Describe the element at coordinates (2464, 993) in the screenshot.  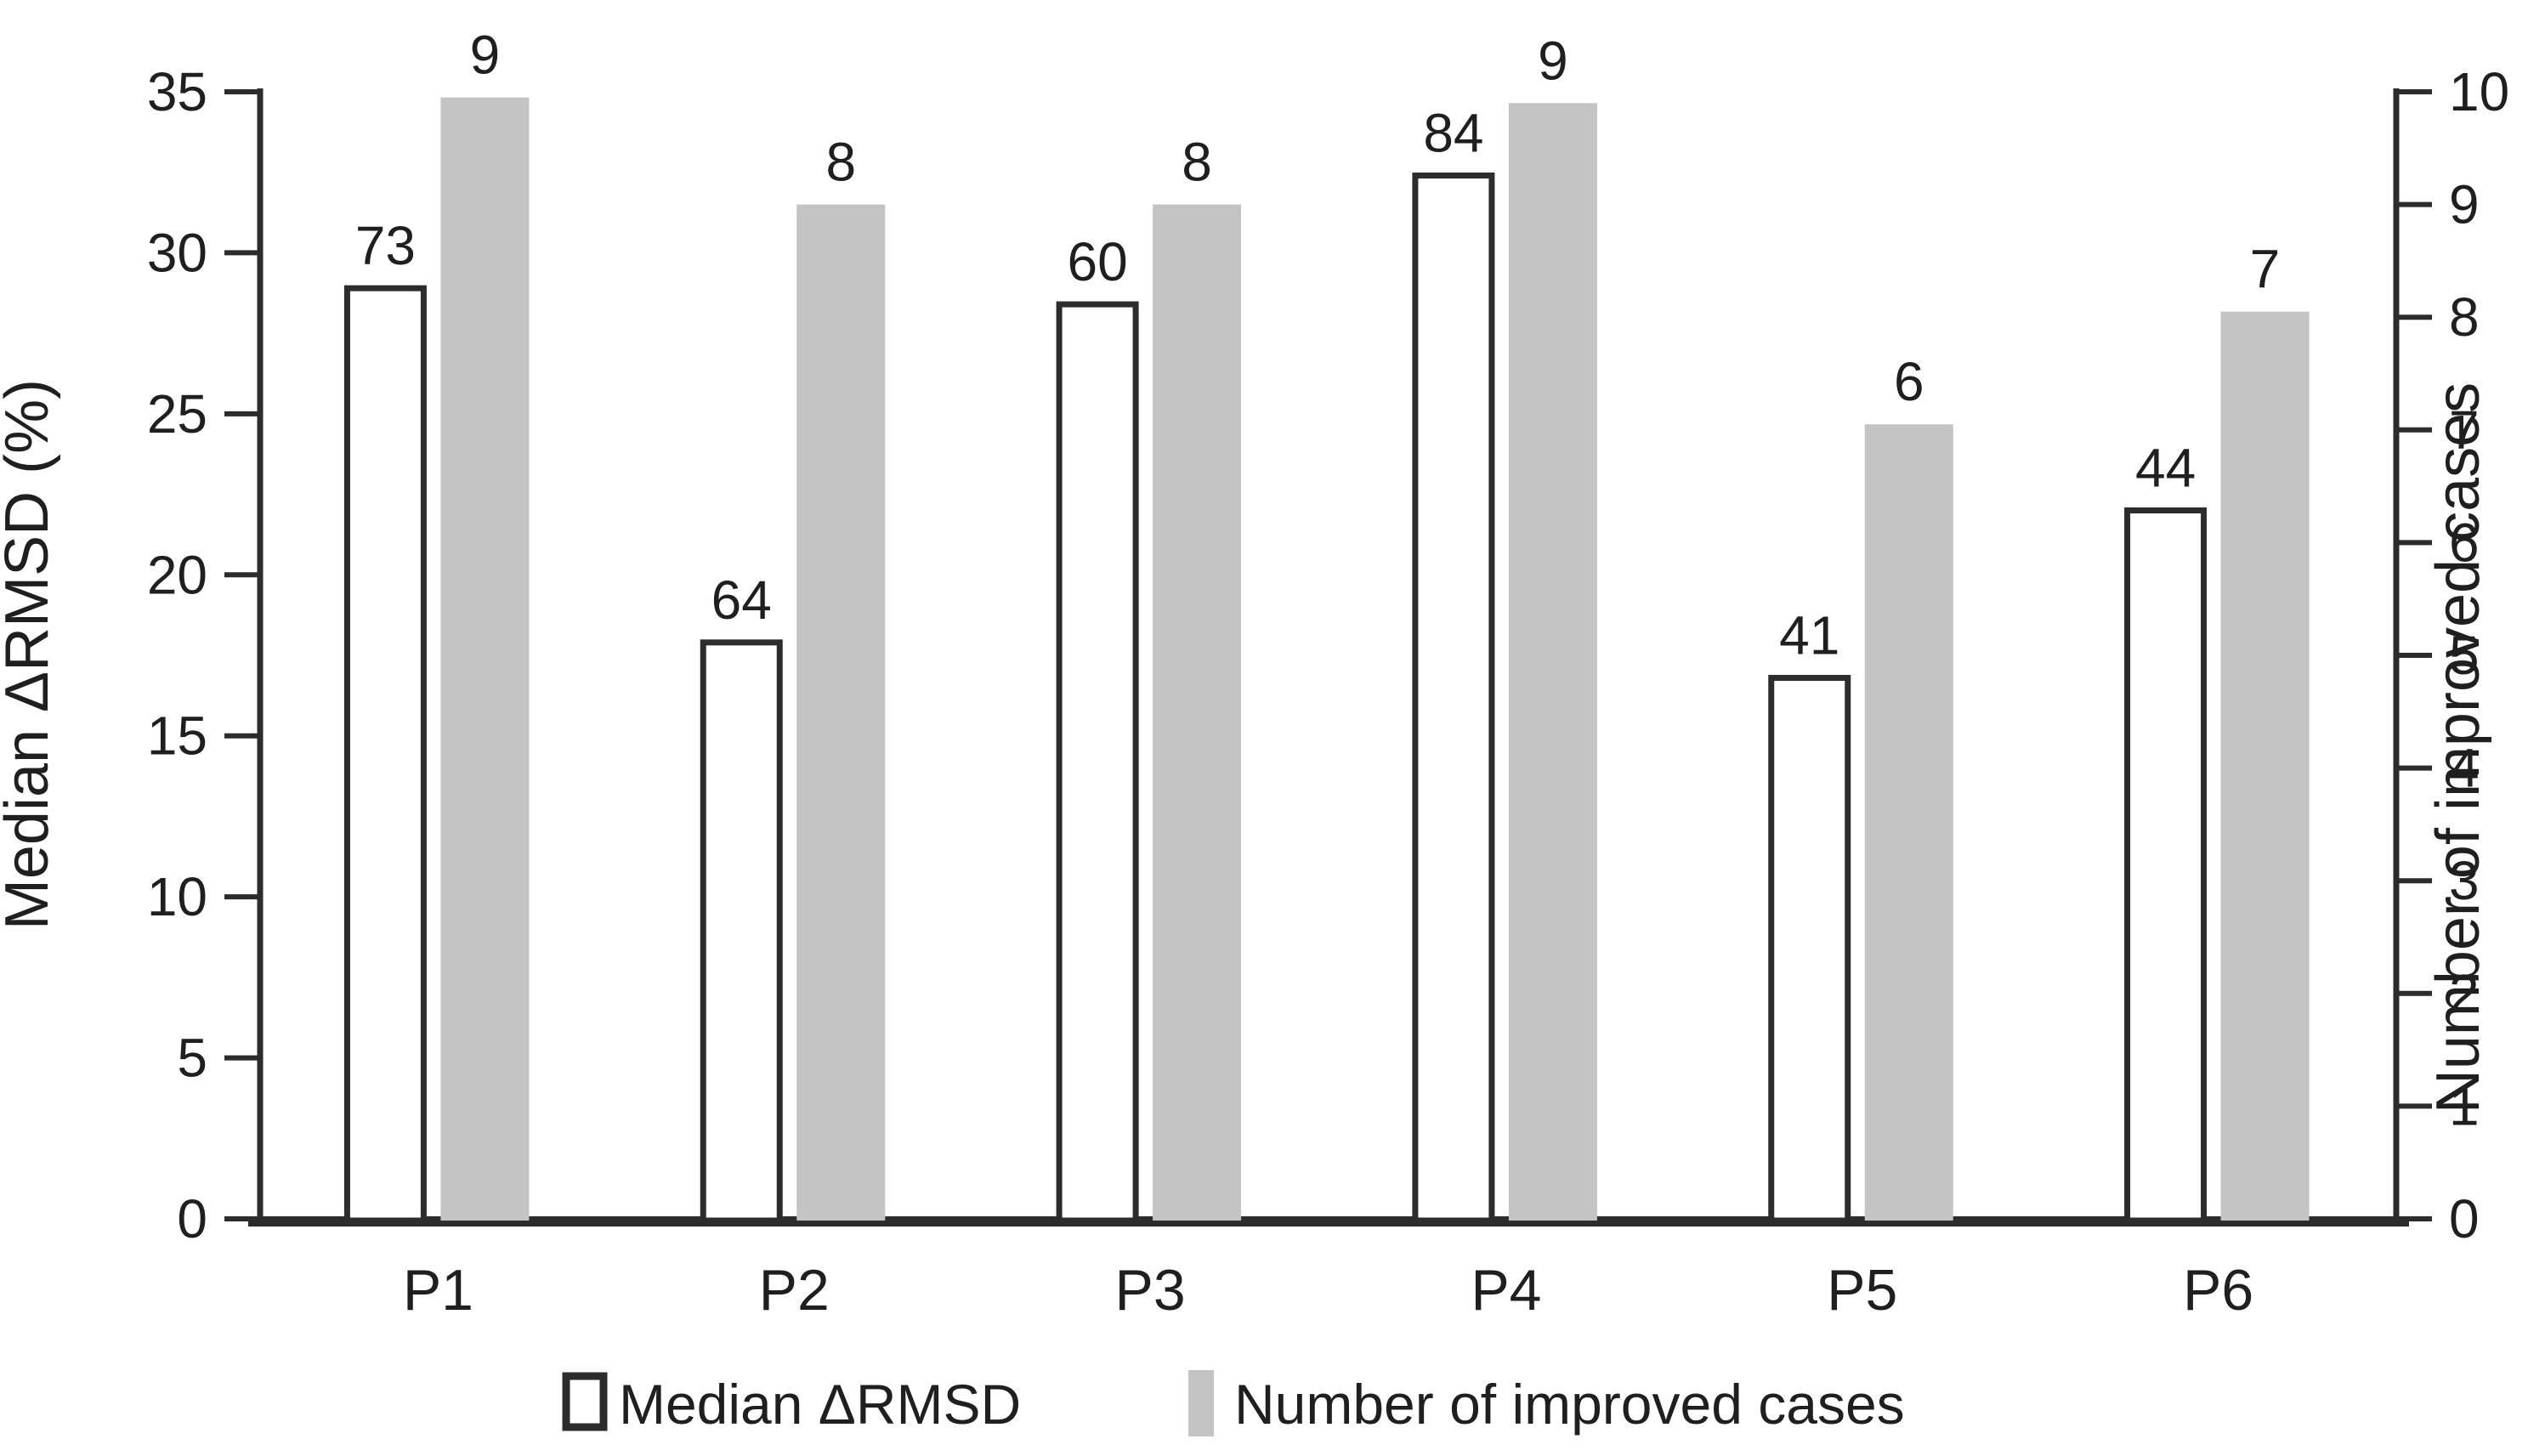
I see `right-tick-label: 2` at that location.